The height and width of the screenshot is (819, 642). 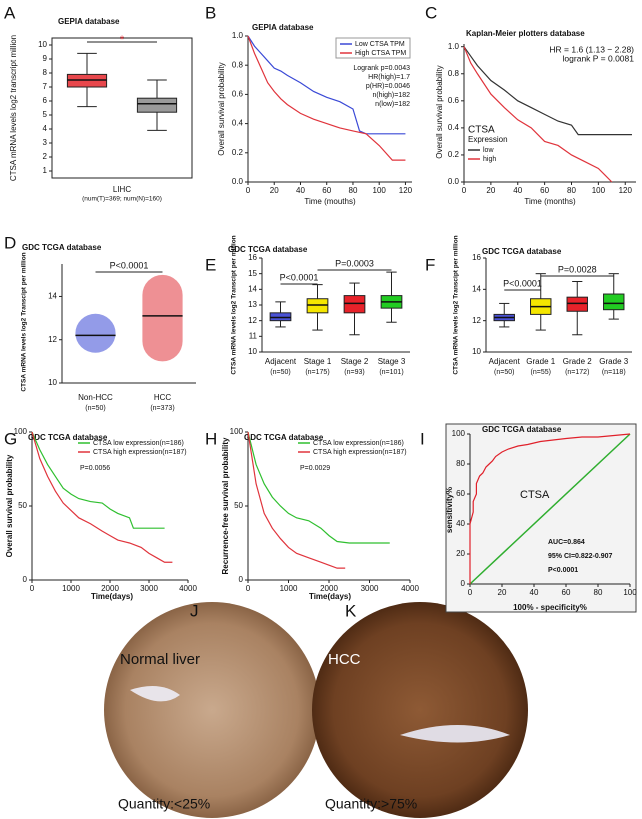 What do you see at coordinates (391, 95) in the screenshot?
I see `annotation: n(high)=182` at bounding box center [391, 95].